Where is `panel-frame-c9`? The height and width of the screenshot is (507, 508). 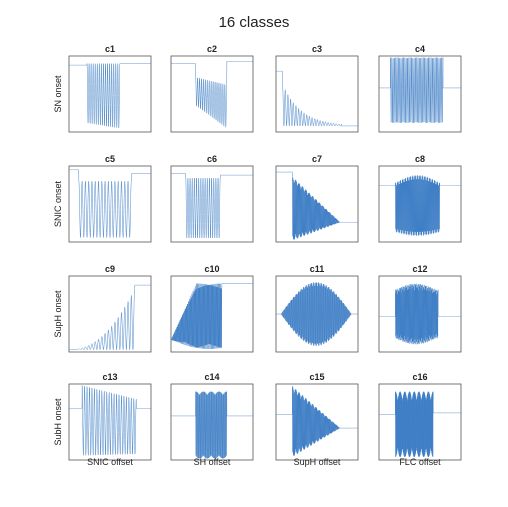
panel-frame-c9 is located at coordinates (110, 314).